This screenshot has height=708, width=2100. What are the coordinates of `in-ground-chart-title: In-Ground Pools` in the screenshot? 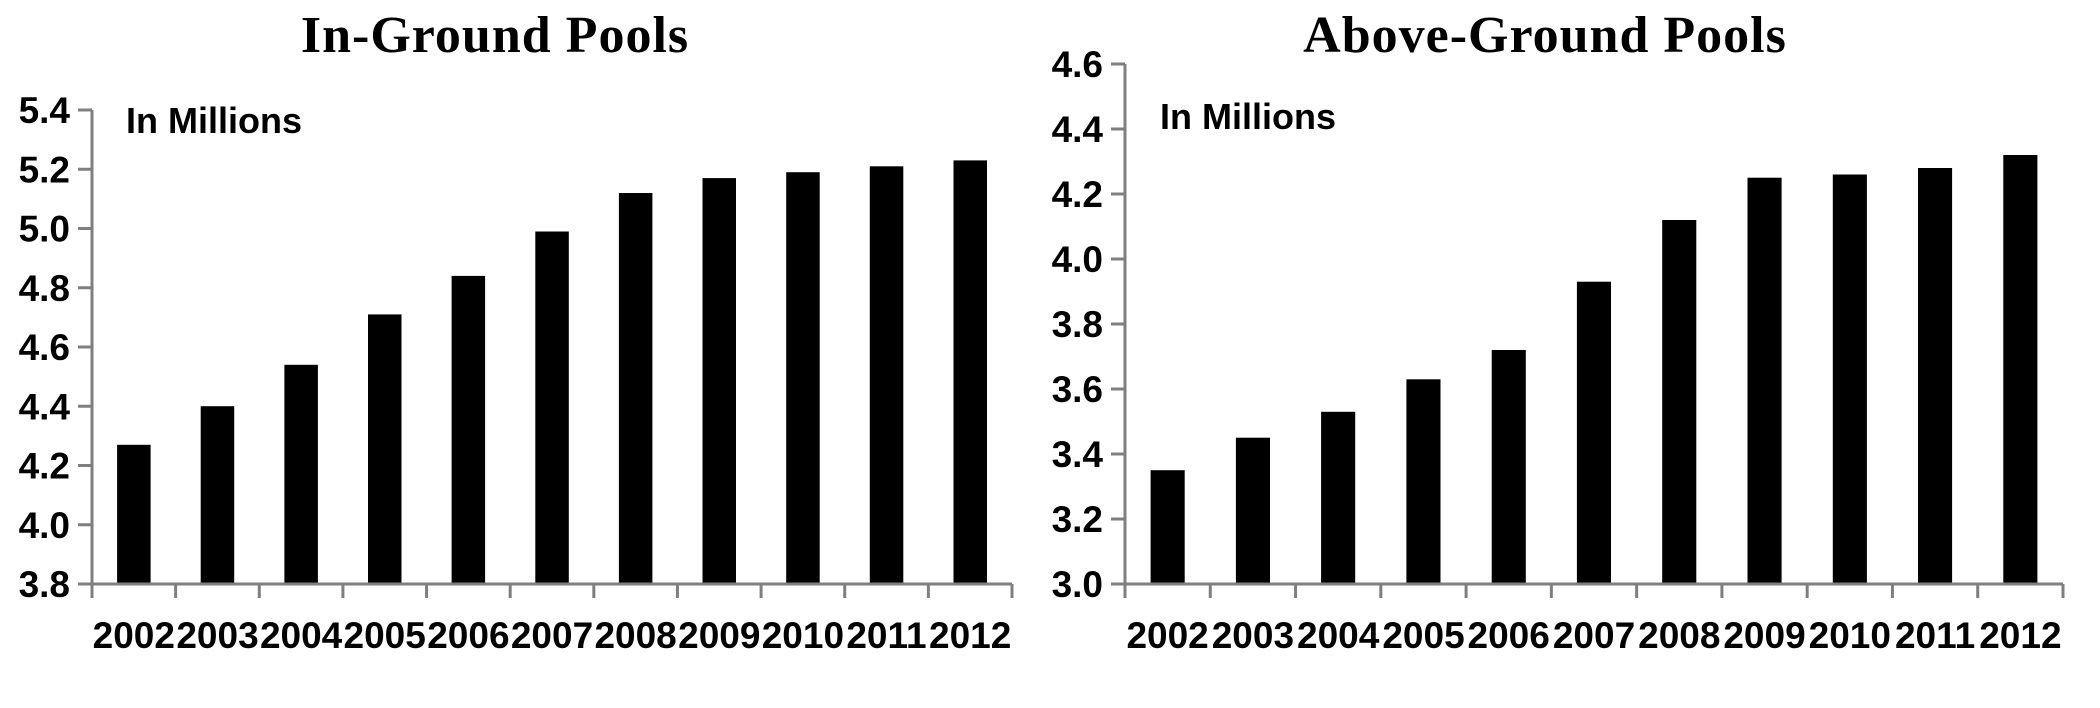 It's located at (495, 35).